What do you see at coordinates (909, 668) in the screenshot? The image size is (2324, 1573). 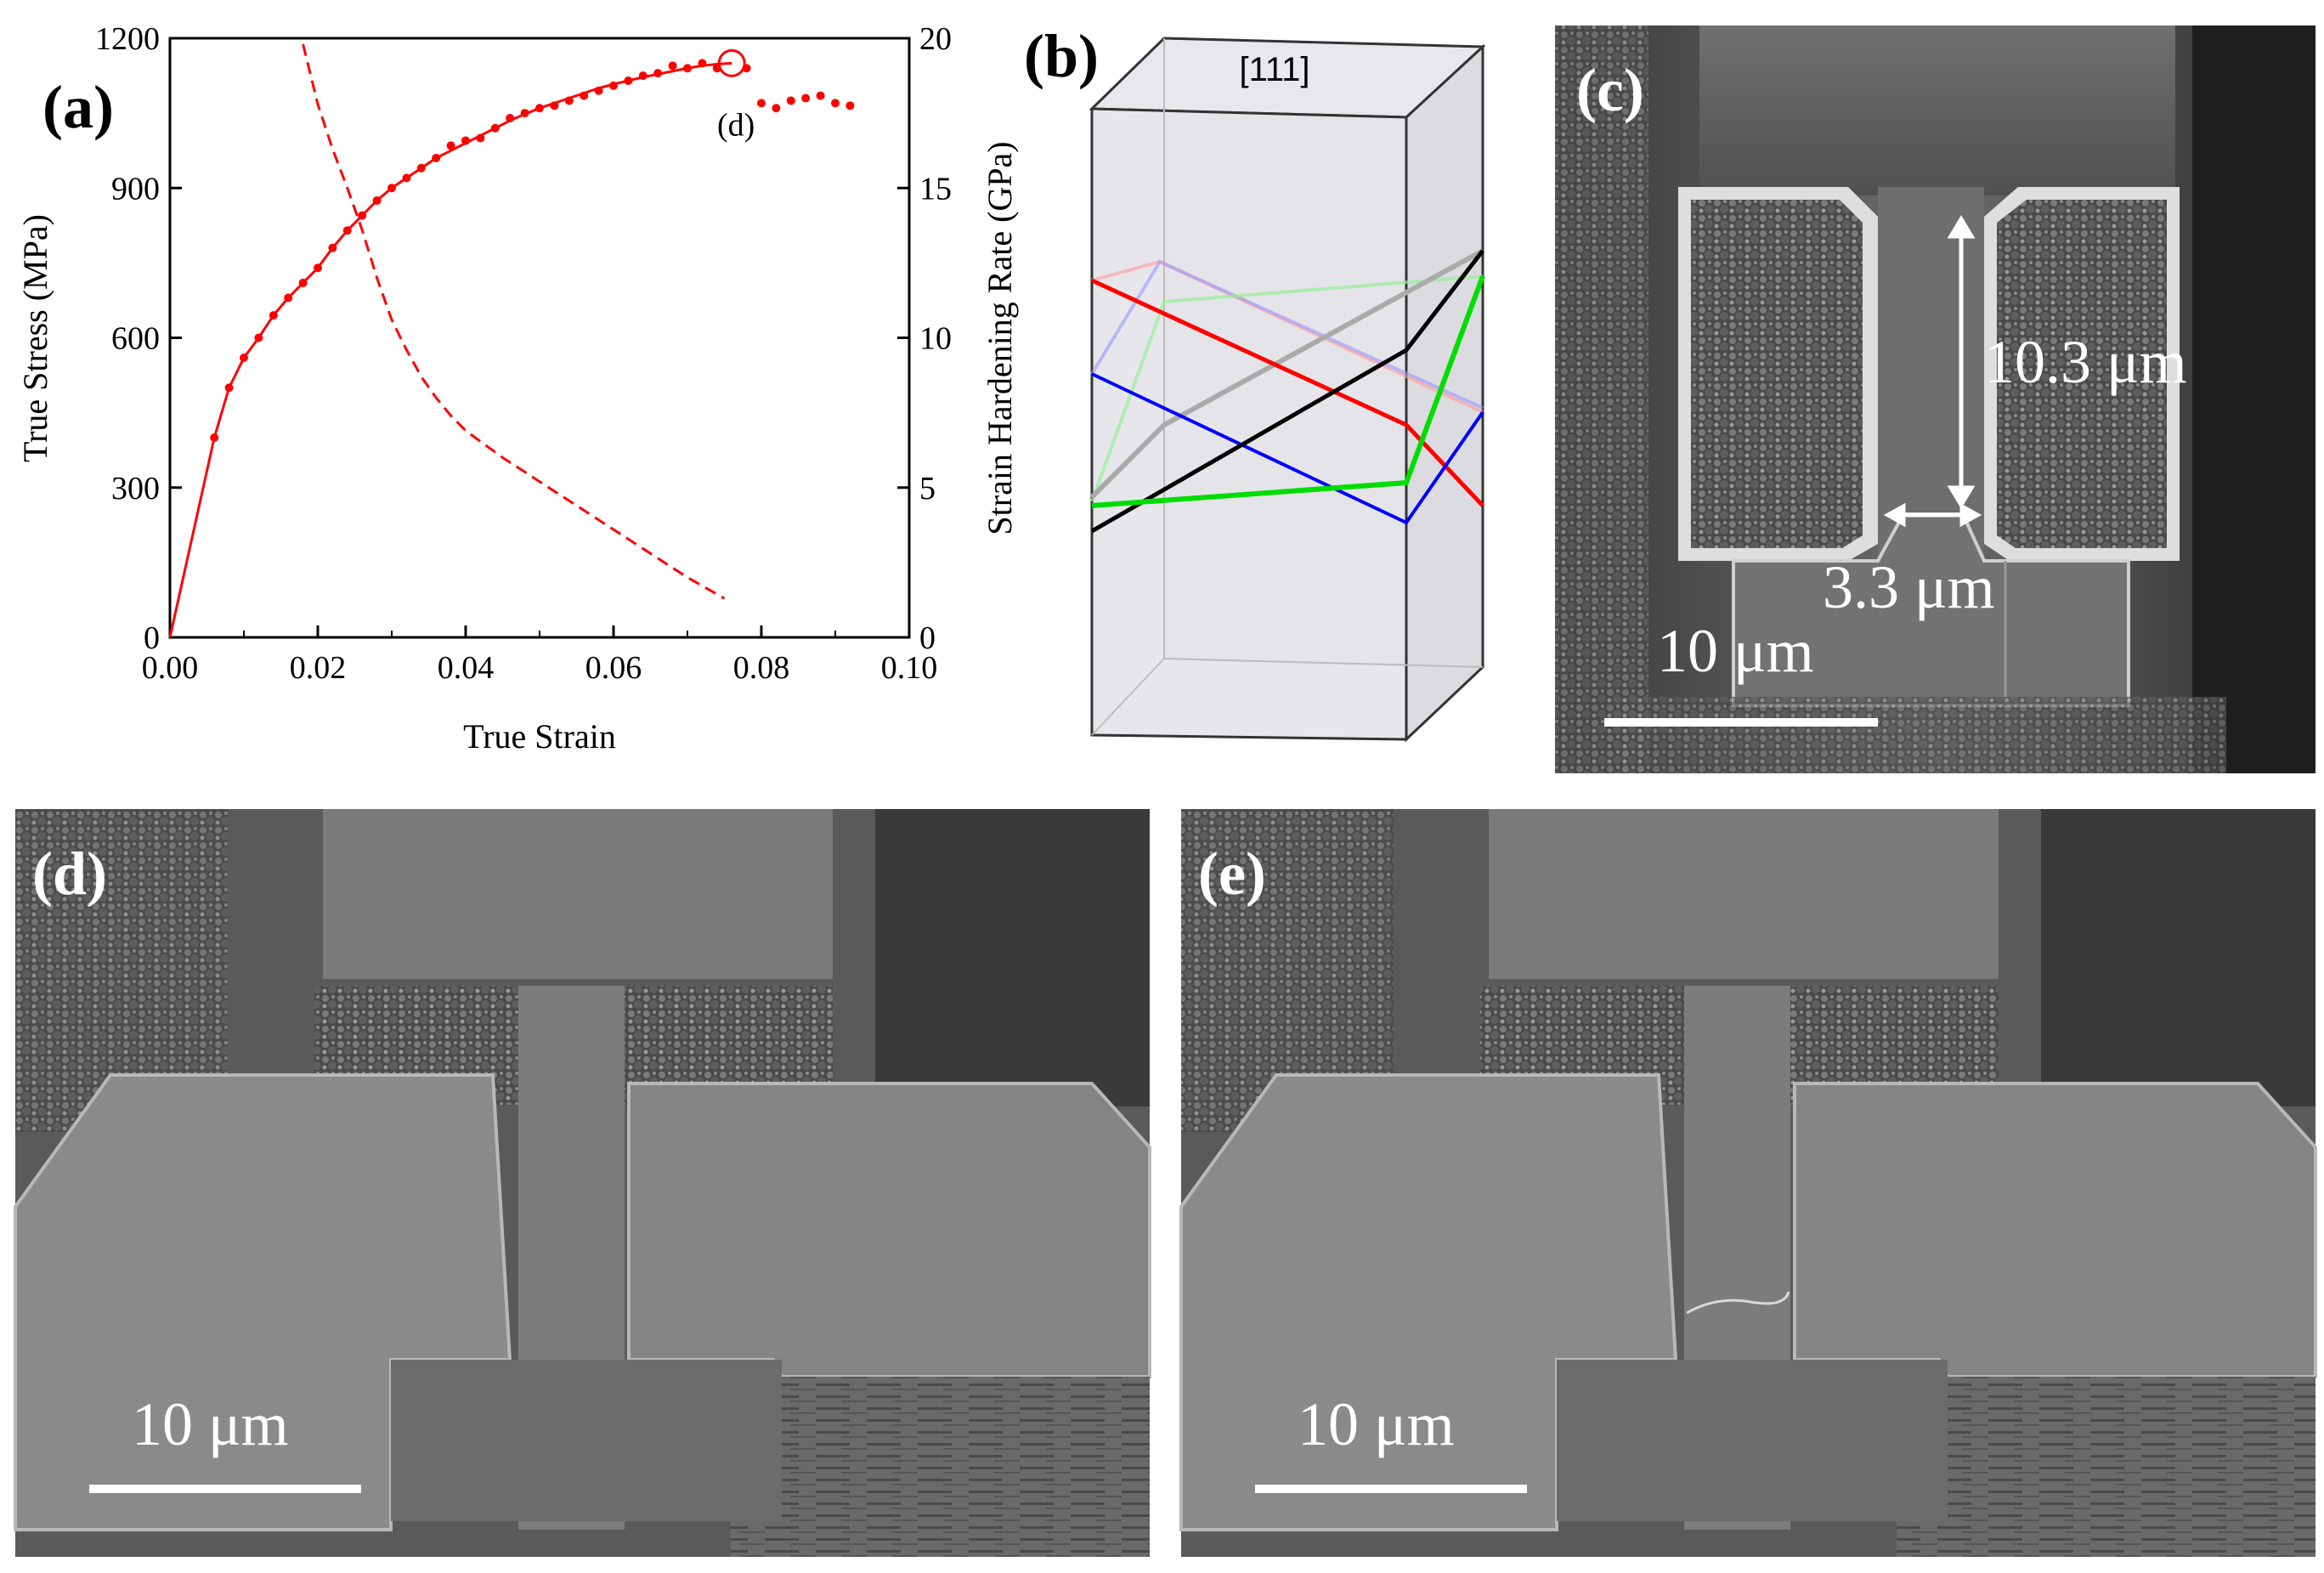 I see `x-tick-label: 0.10` at bounding box center [909, 668].